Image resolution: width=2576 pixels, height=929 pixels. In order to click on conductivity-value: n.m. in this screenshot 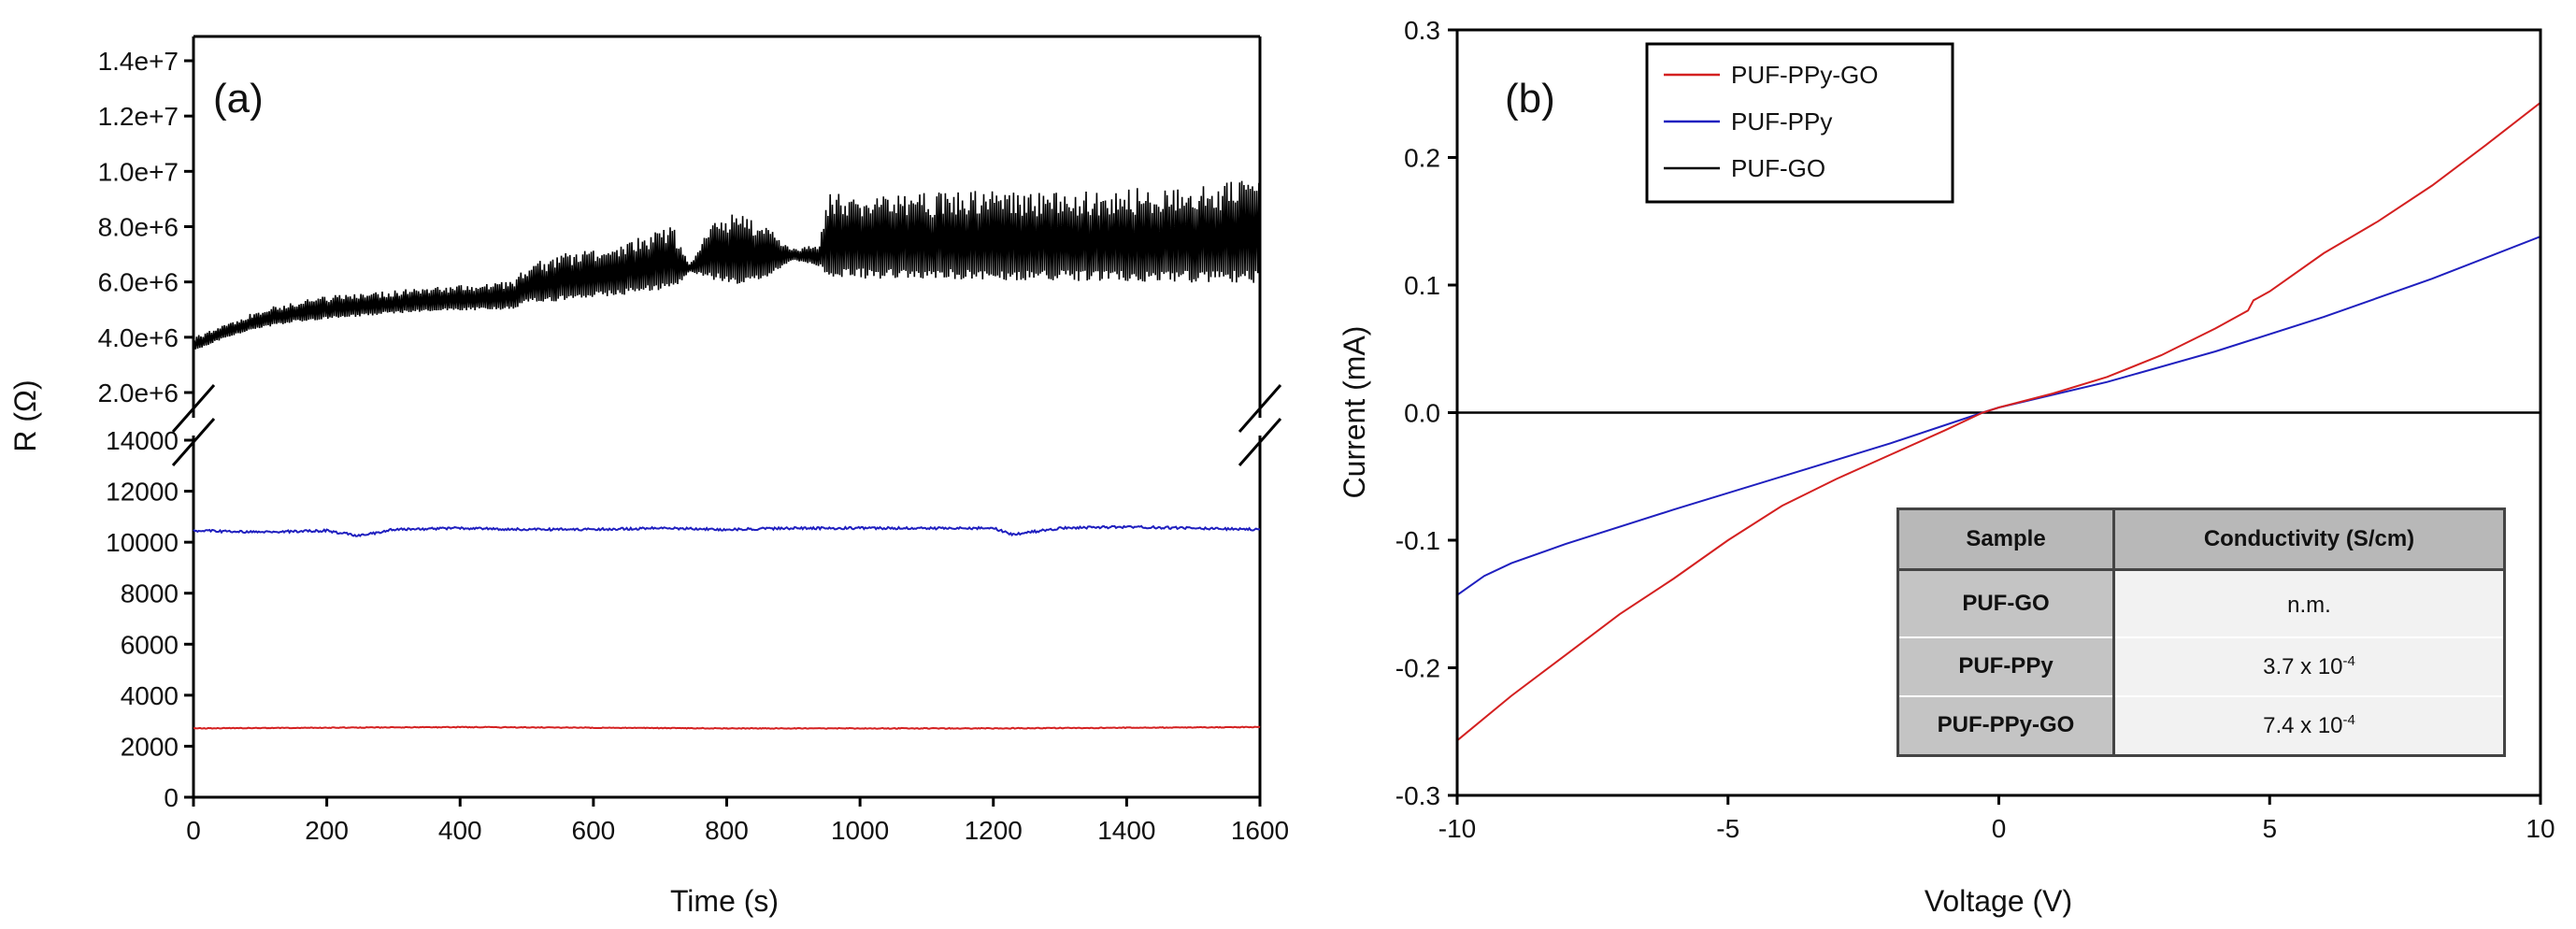, I will do `click(2309, 605)`.